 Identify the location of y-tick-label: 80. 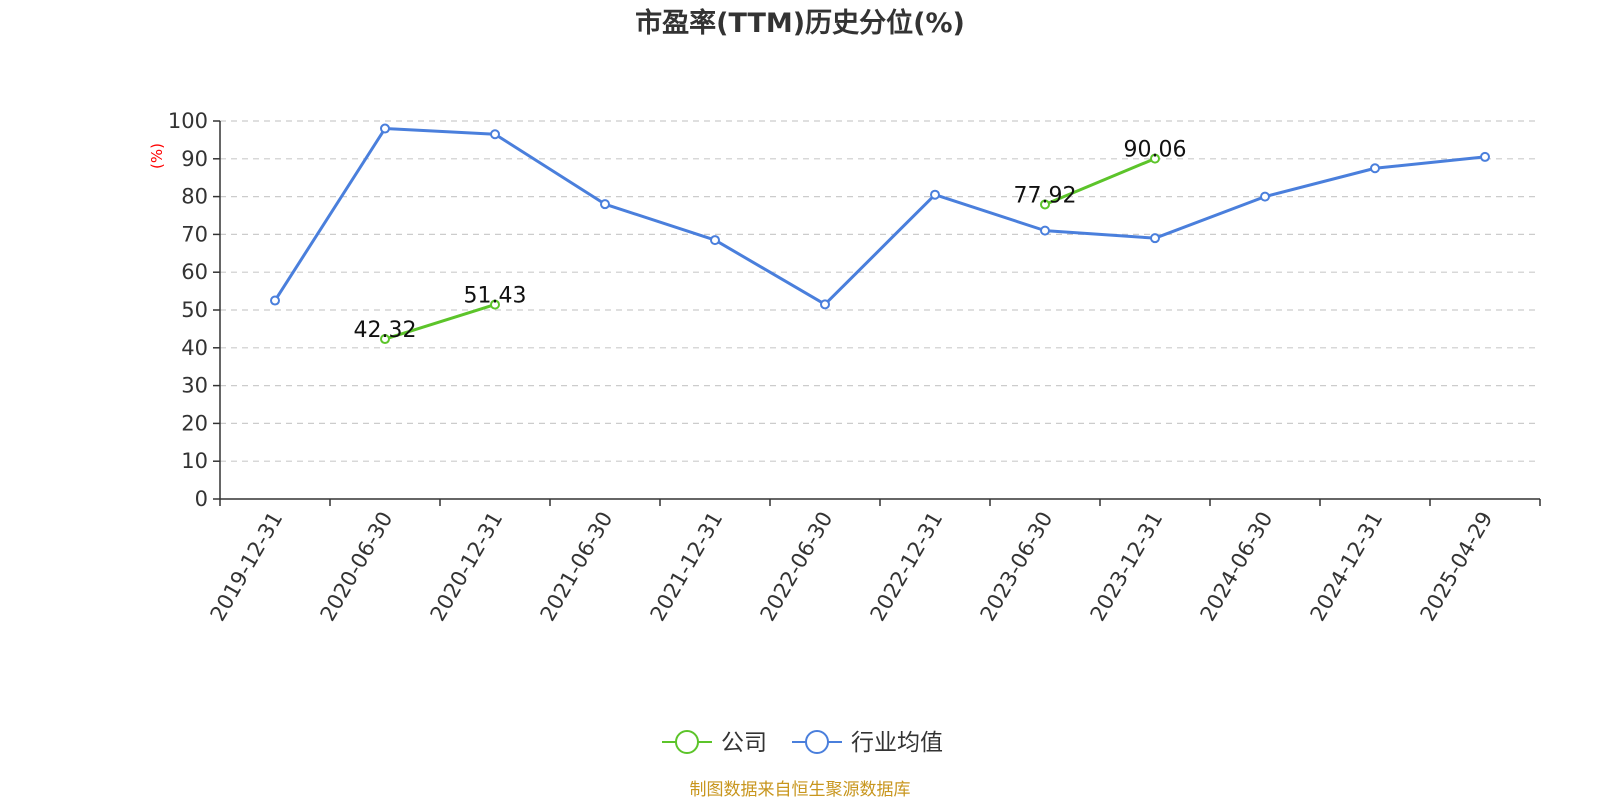
(194, 197).